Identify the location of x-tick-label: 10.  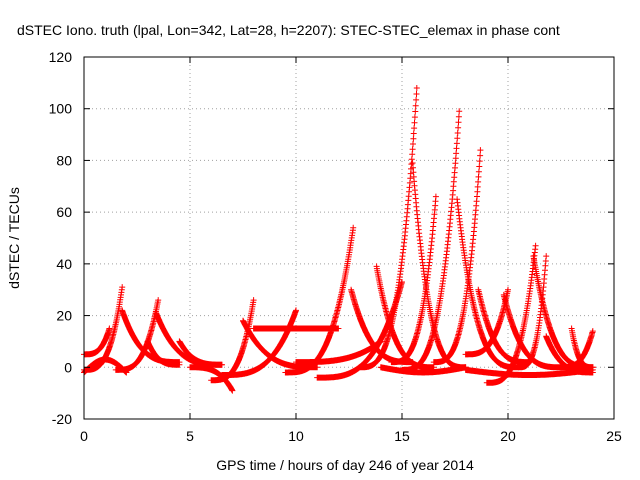
(296, 436).